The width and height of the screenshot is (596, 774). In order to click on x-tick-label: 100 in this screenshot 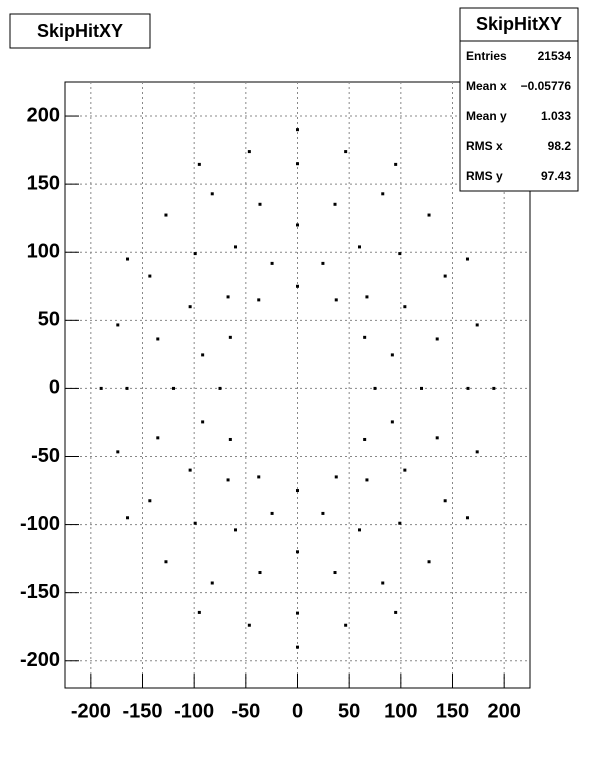, I will do `click(400, 711)`.